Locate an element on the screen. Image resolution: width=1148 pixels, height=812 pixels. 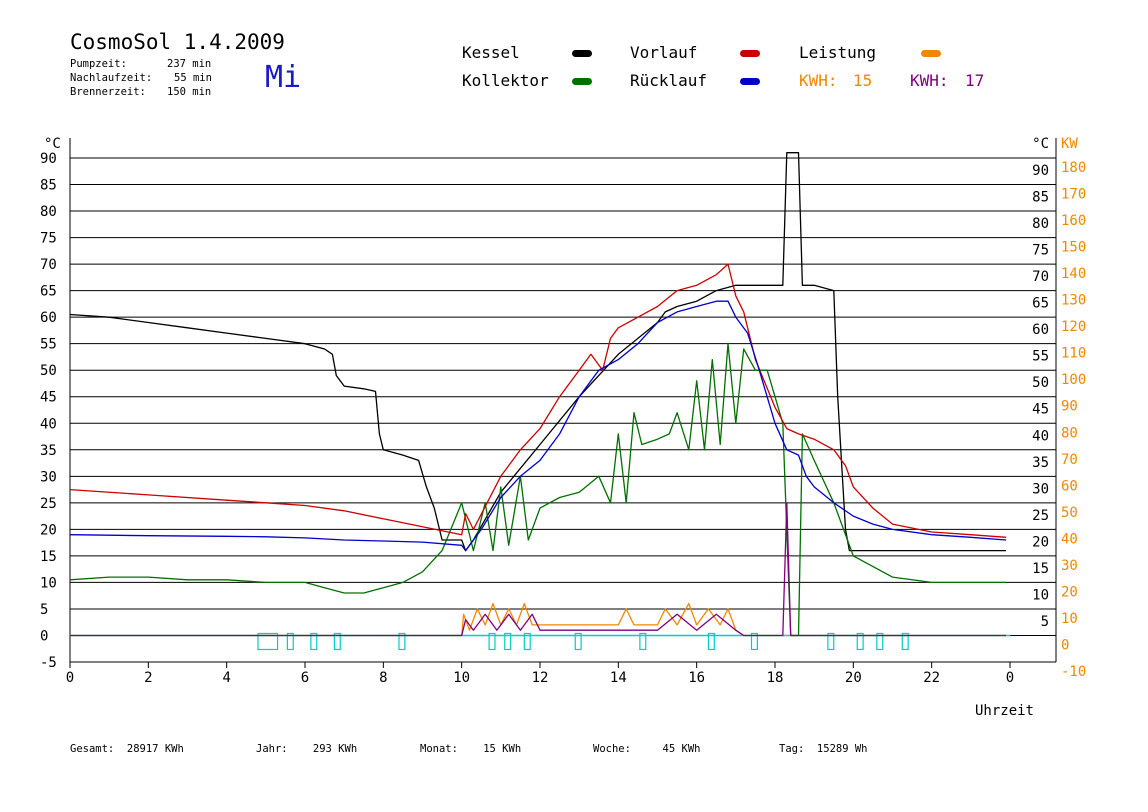
y-tick-right-kw: 170 is located at coordinates (1073, 195).